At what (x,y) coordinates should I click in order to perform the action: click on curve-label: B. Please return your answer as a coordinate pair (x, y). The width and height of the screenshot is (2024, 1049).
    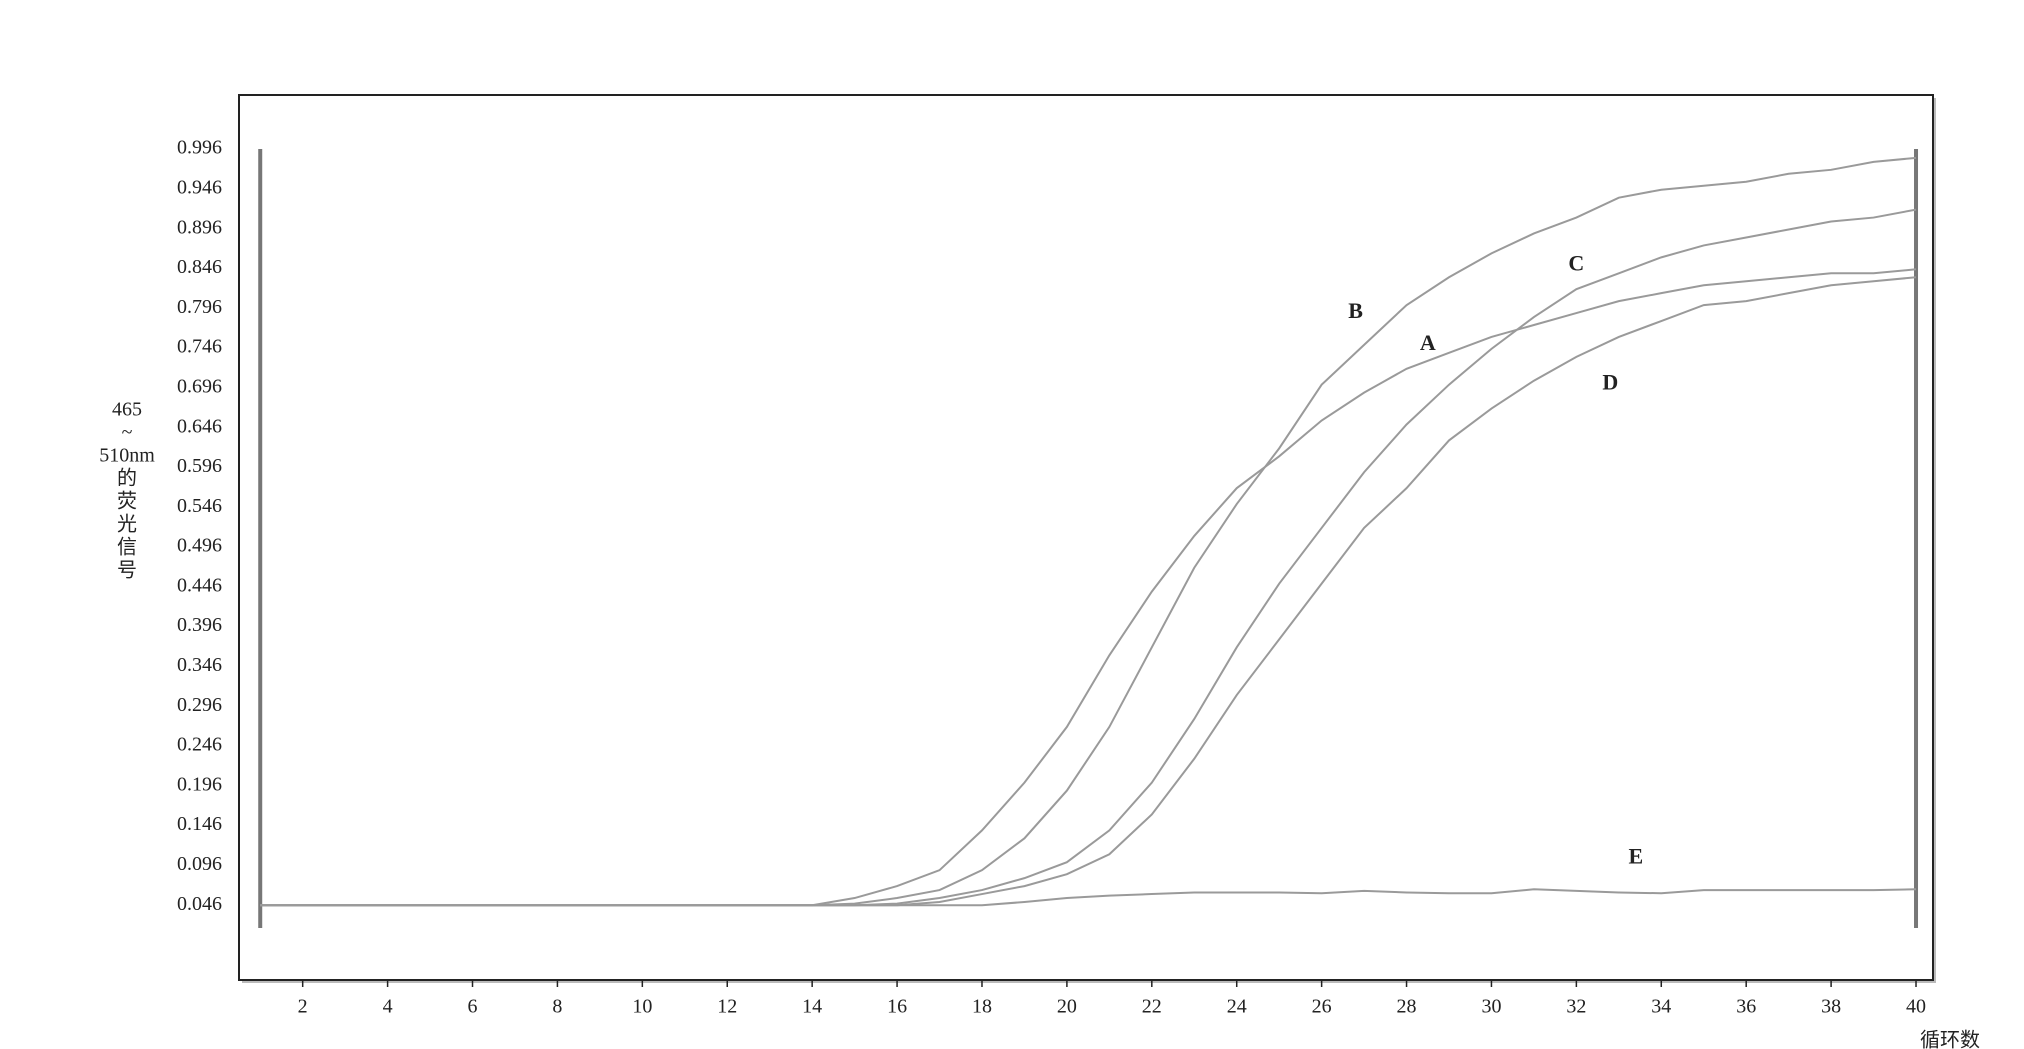
    Looking at the image, I should click on (1355, 310).